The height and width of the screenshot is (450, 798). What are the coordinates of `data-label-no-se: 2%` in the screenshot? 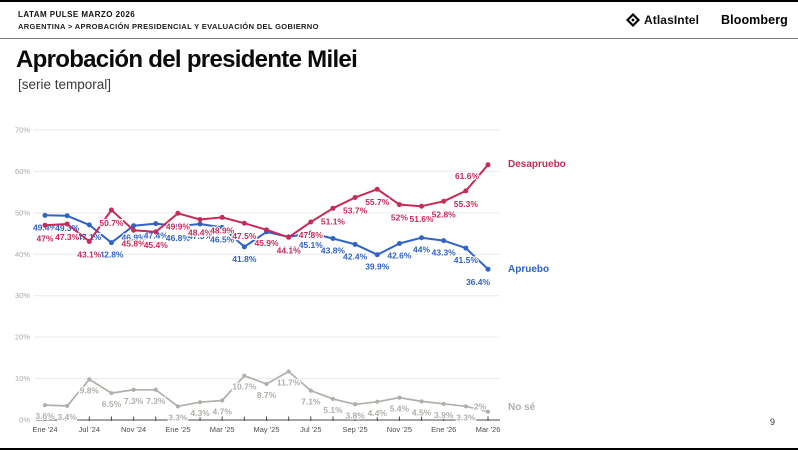 It's located at (480, 407).